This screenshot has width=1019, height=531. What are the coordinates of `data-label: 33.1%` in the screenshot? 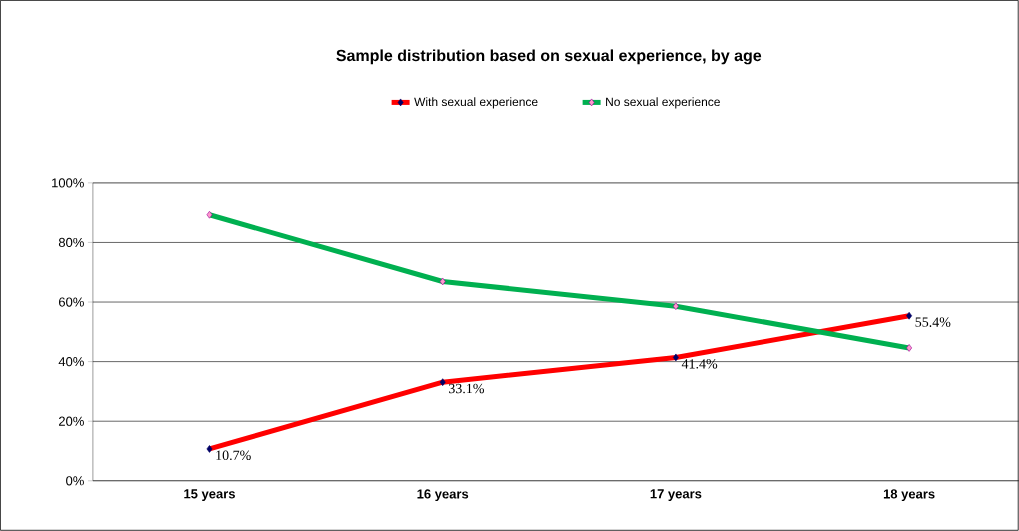 It's located at (466, 388).